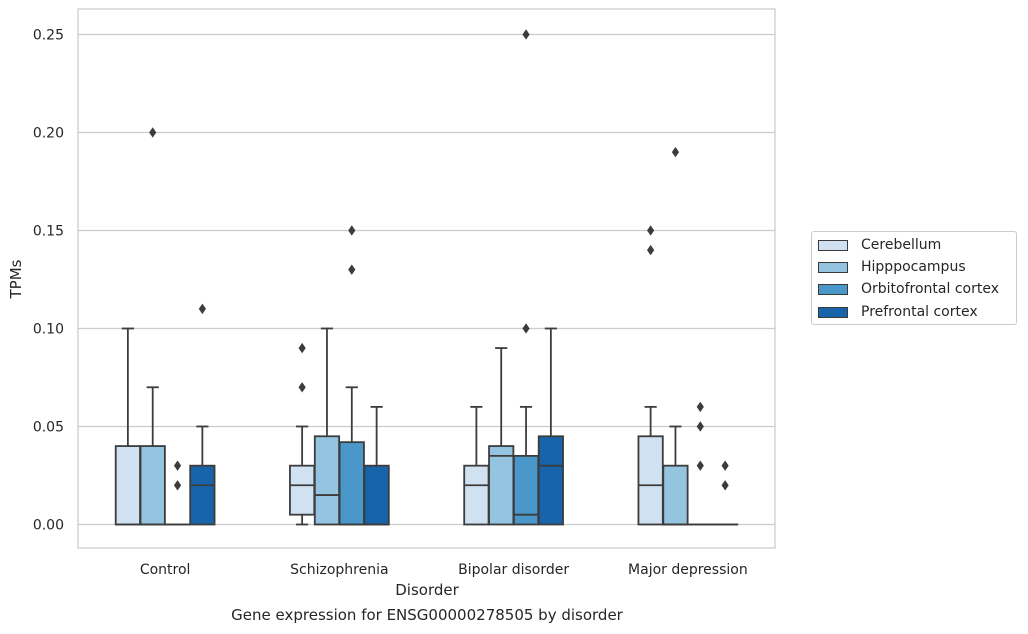 The image size is (1028, 634). I want to click on y-tick-label: 0.10, so click(48, 329).